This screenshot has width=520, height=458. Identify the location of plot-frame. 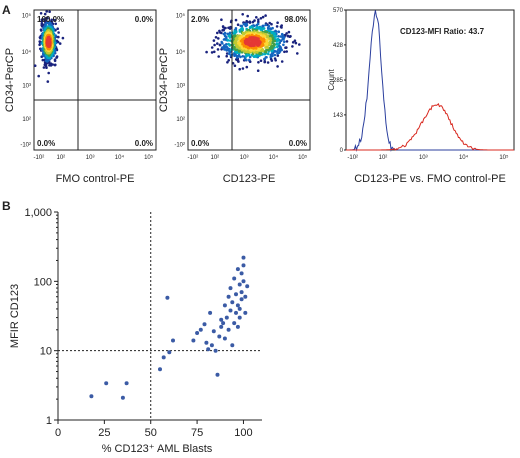
(95, 80).